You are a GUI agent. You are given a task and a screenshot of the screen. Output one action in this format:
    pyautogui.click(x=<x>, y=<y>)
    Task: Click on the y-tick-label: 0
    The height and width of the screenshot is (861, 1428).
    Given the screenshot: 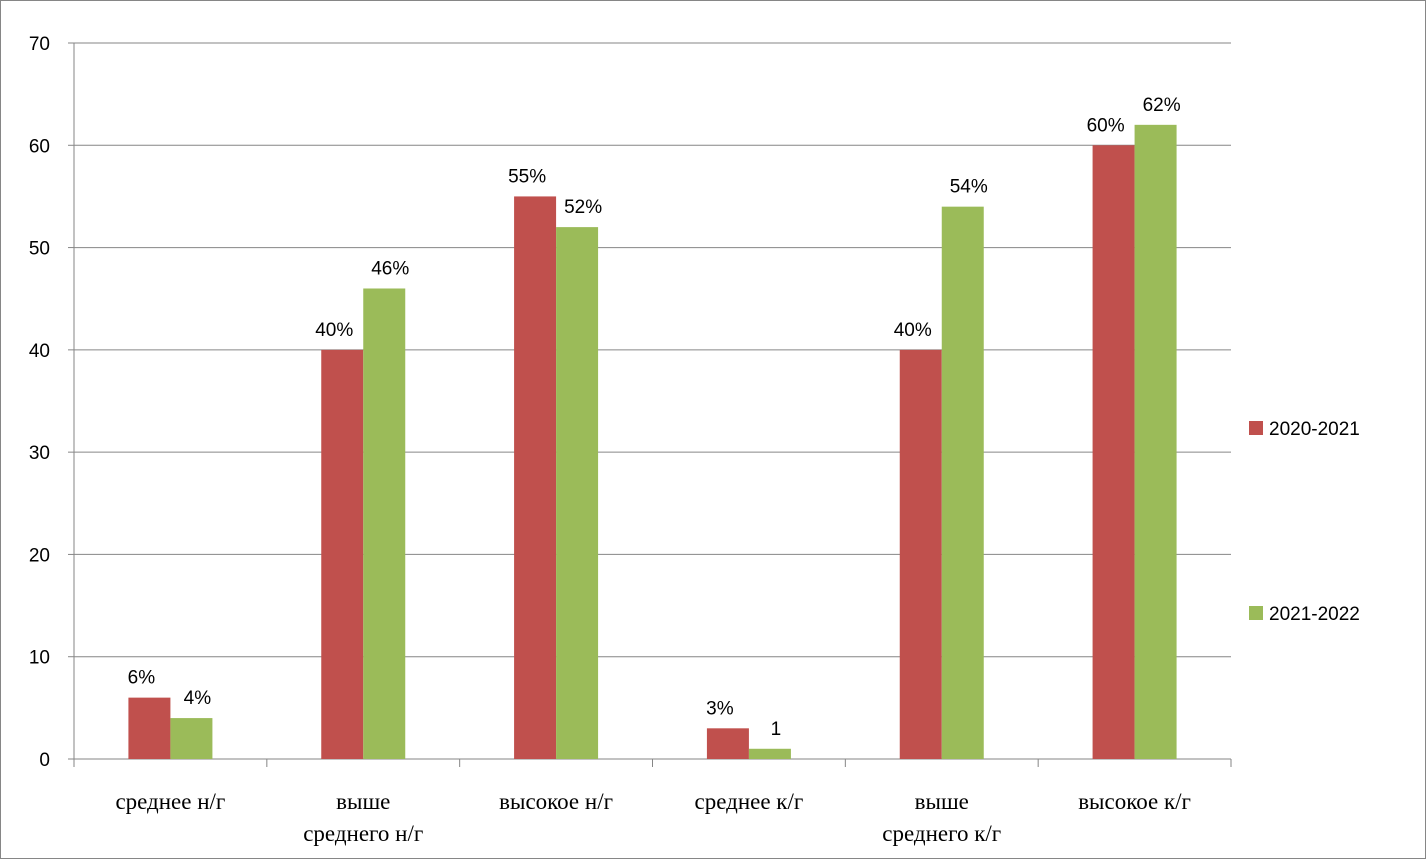 What is the action you would take?
    pyautogui.click(x=44, y=760)
    